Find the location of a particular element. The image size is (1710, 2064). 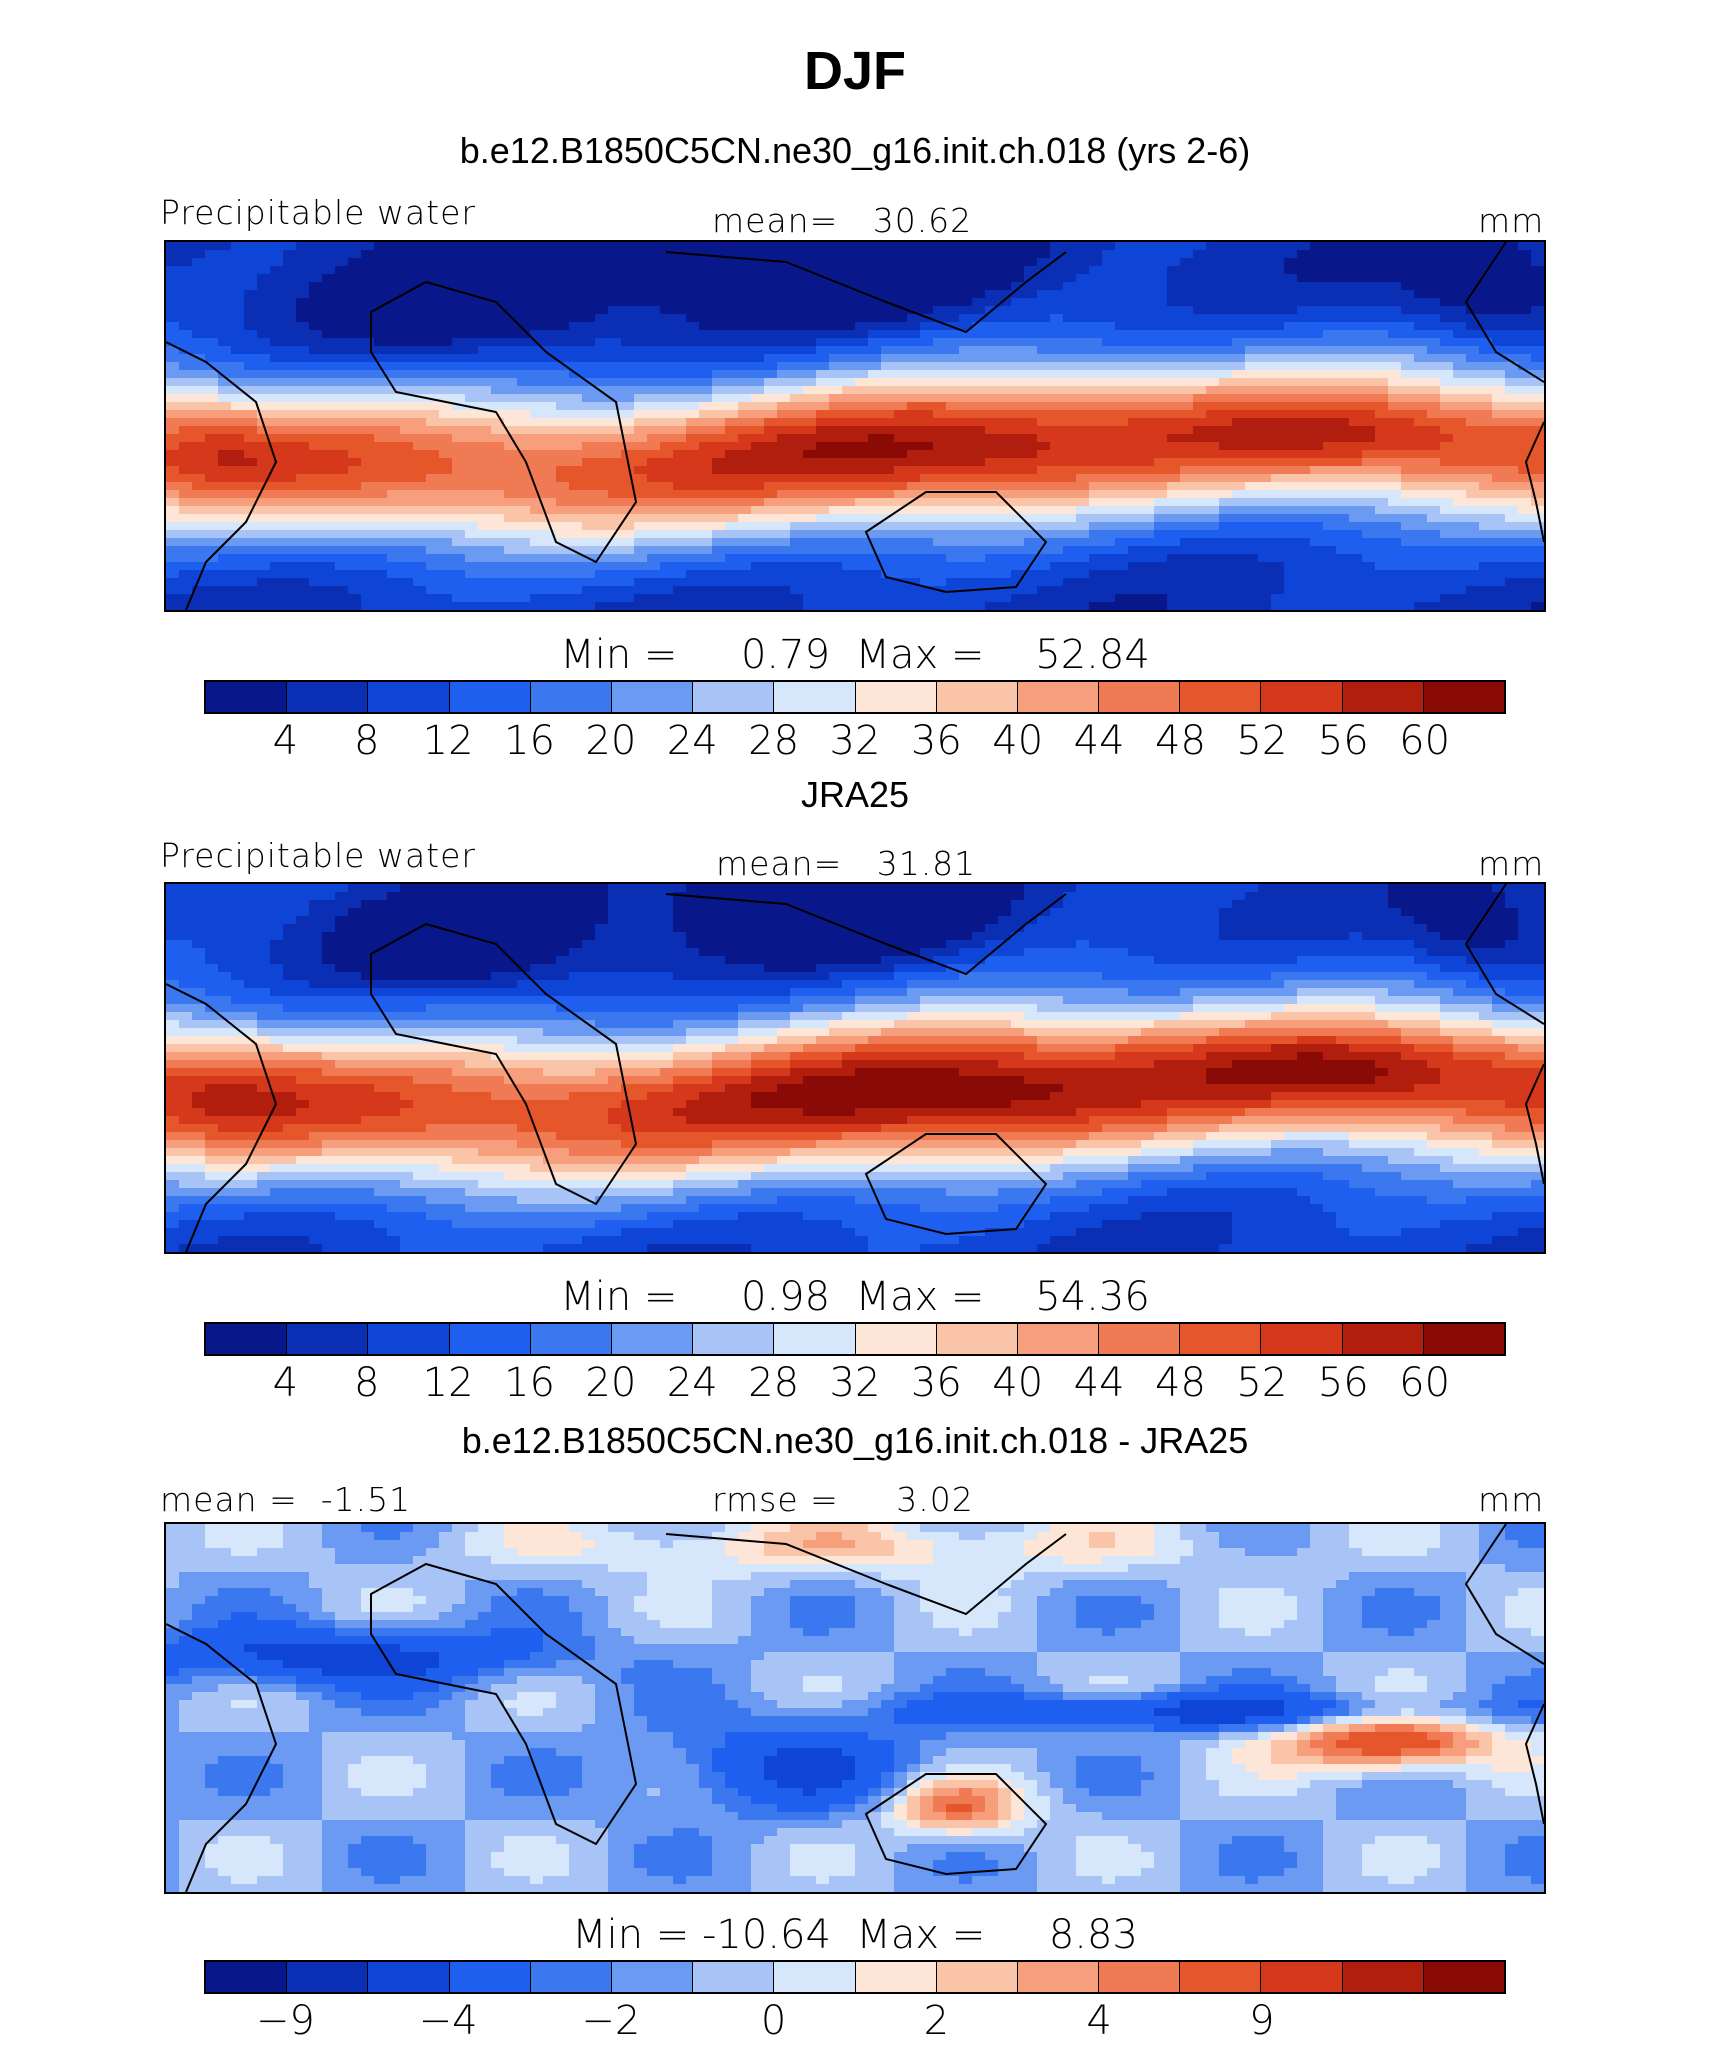

panel-1-colorbar is located at coordinates (855, 697).